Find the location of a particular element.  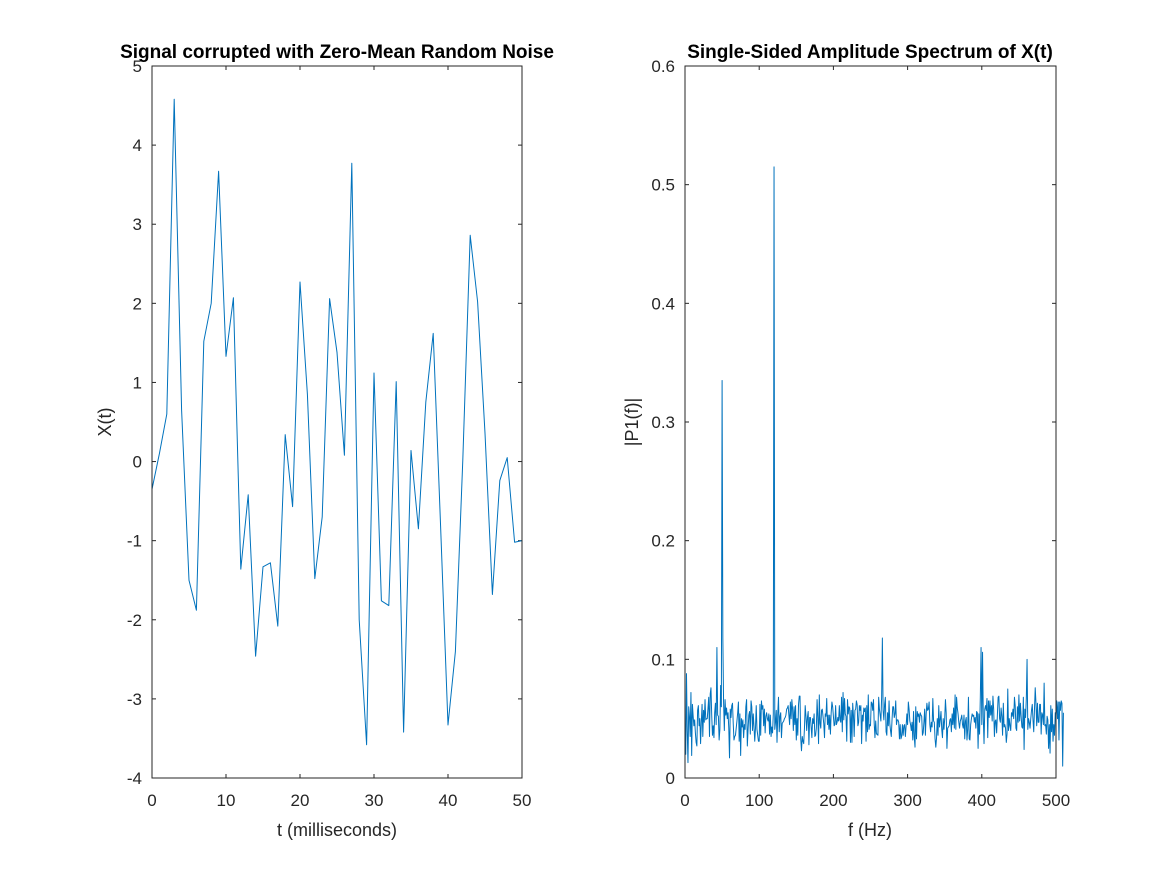

x-axis-label: t (milliseconds) is located at coordinates (337, 830).